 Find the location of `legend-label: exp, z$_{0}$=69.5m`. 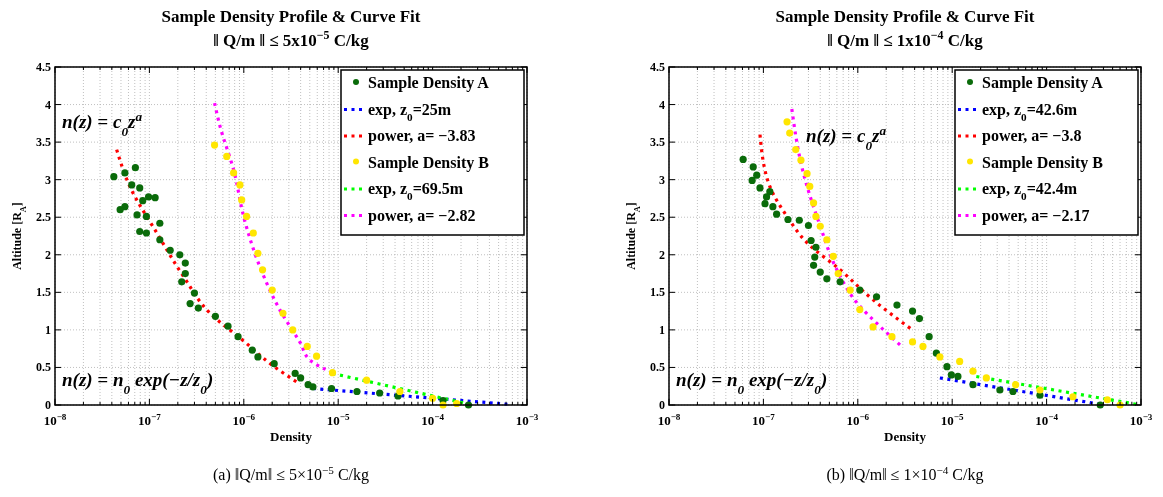

legend-label: exp, z$_{0}$=69.5m is located at coordinates (416, 191).